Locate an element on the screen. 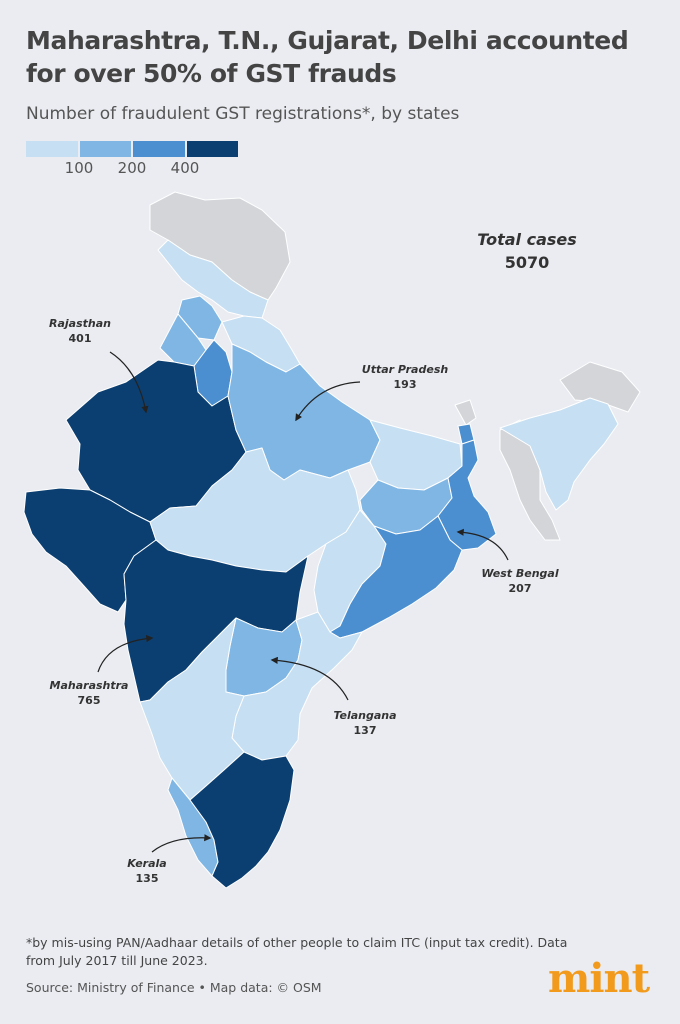  callout-kerala: Kerala 135 is located at coordinates (147, 871).